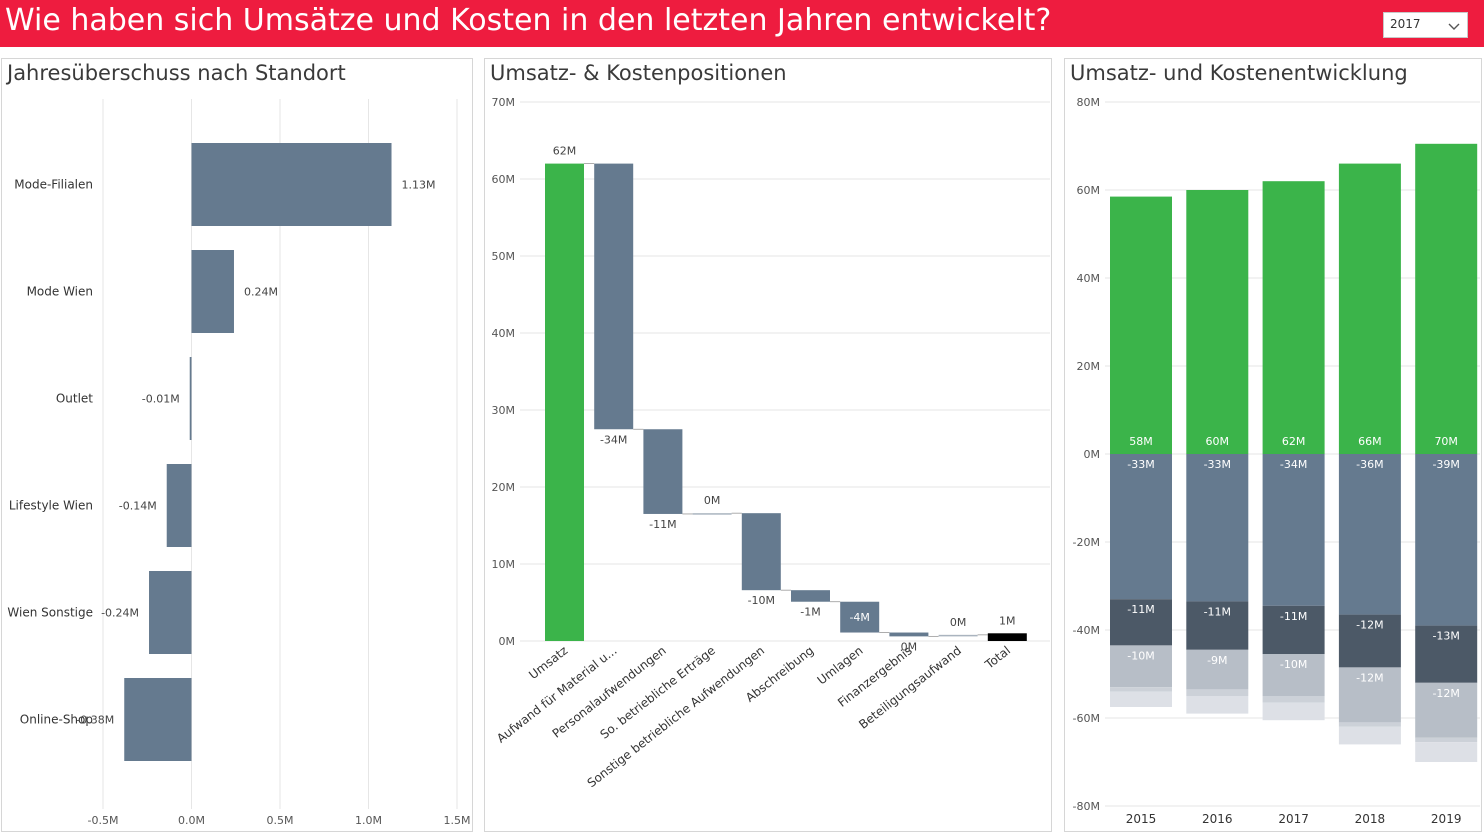  Describe the element at coordinates (1217, 819) in the screenshot. I see `x-tick-label: 2016` at that location.